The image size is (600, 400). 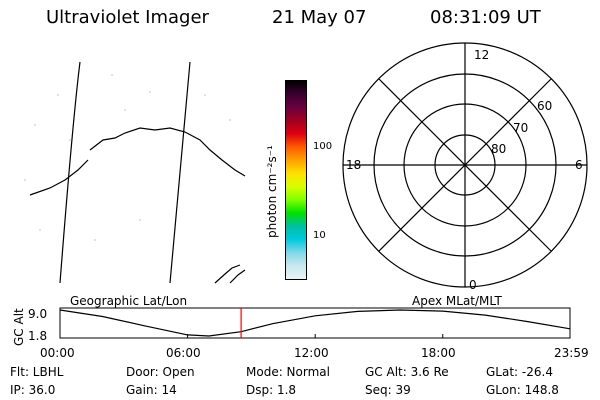 I want to click on observation-date: 21 May 07, so click(x=319, y=17).